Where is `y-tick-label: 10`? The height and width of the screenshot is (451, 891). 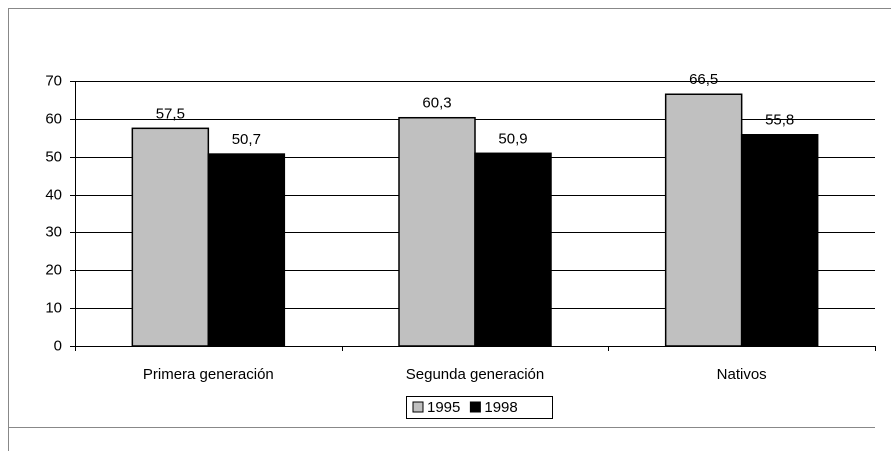 y-tick-label: 10 is located at coordinates (53, 307).